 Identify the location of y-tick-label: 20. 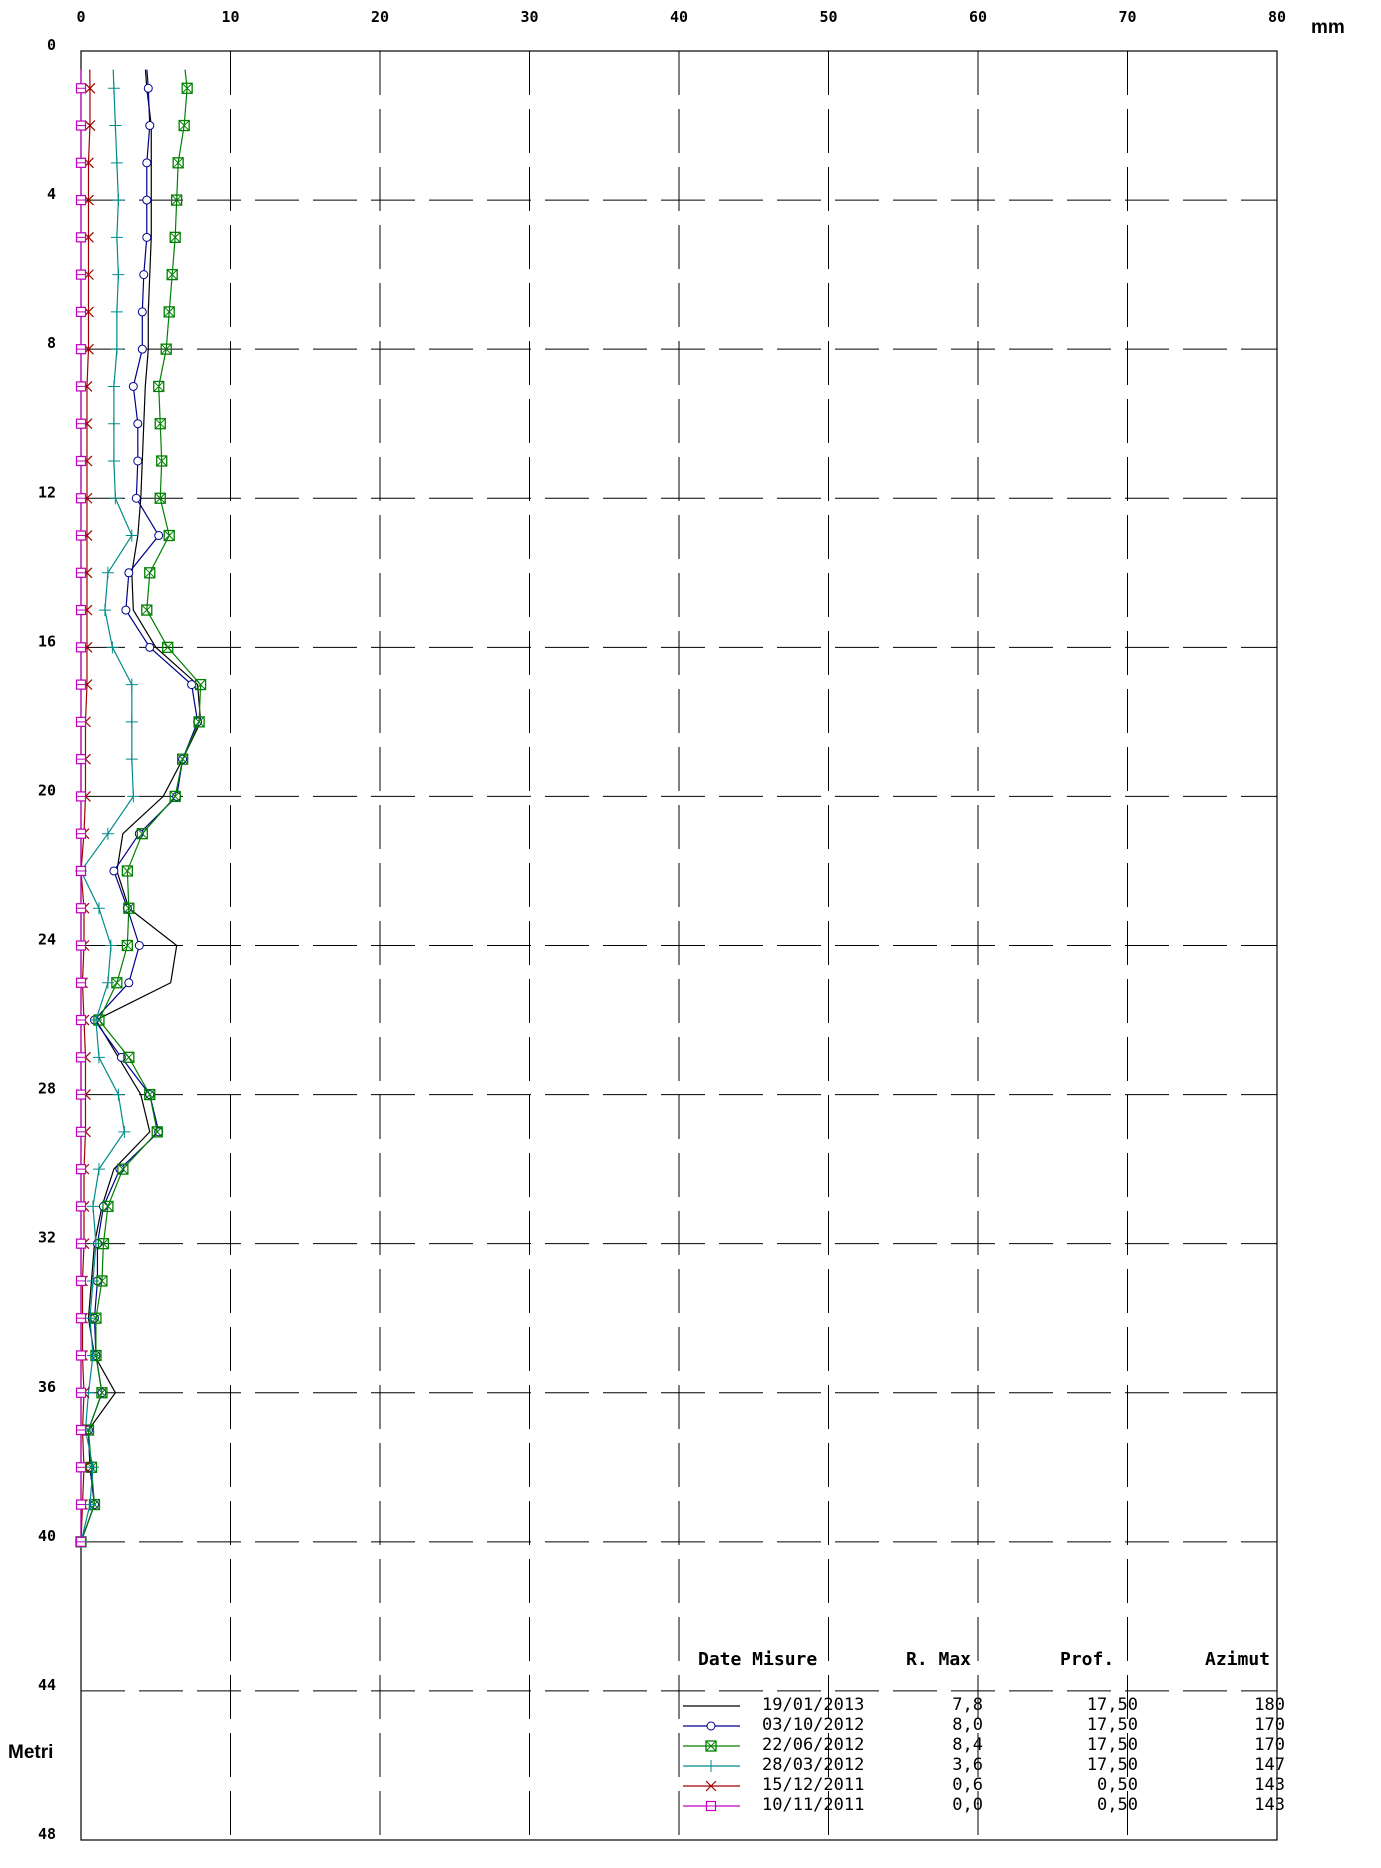
(47, 790).